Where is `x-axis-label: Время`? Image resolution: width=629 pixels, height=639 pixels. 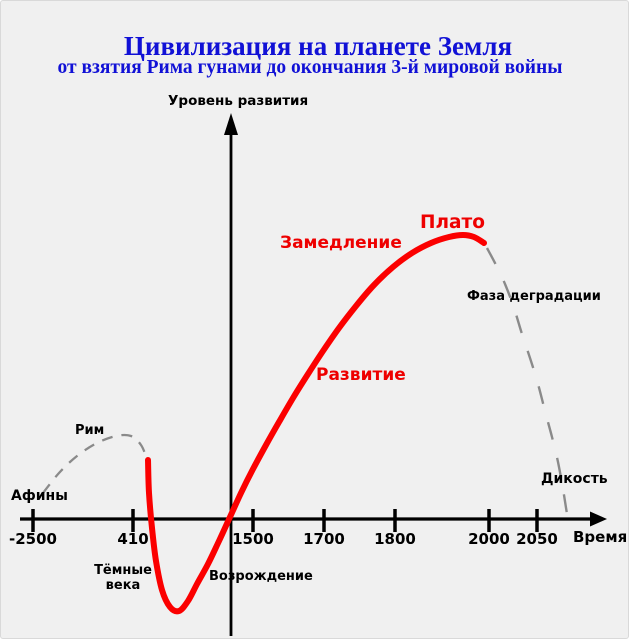 x-axis-label: Время is located at coordinates (600, 537).